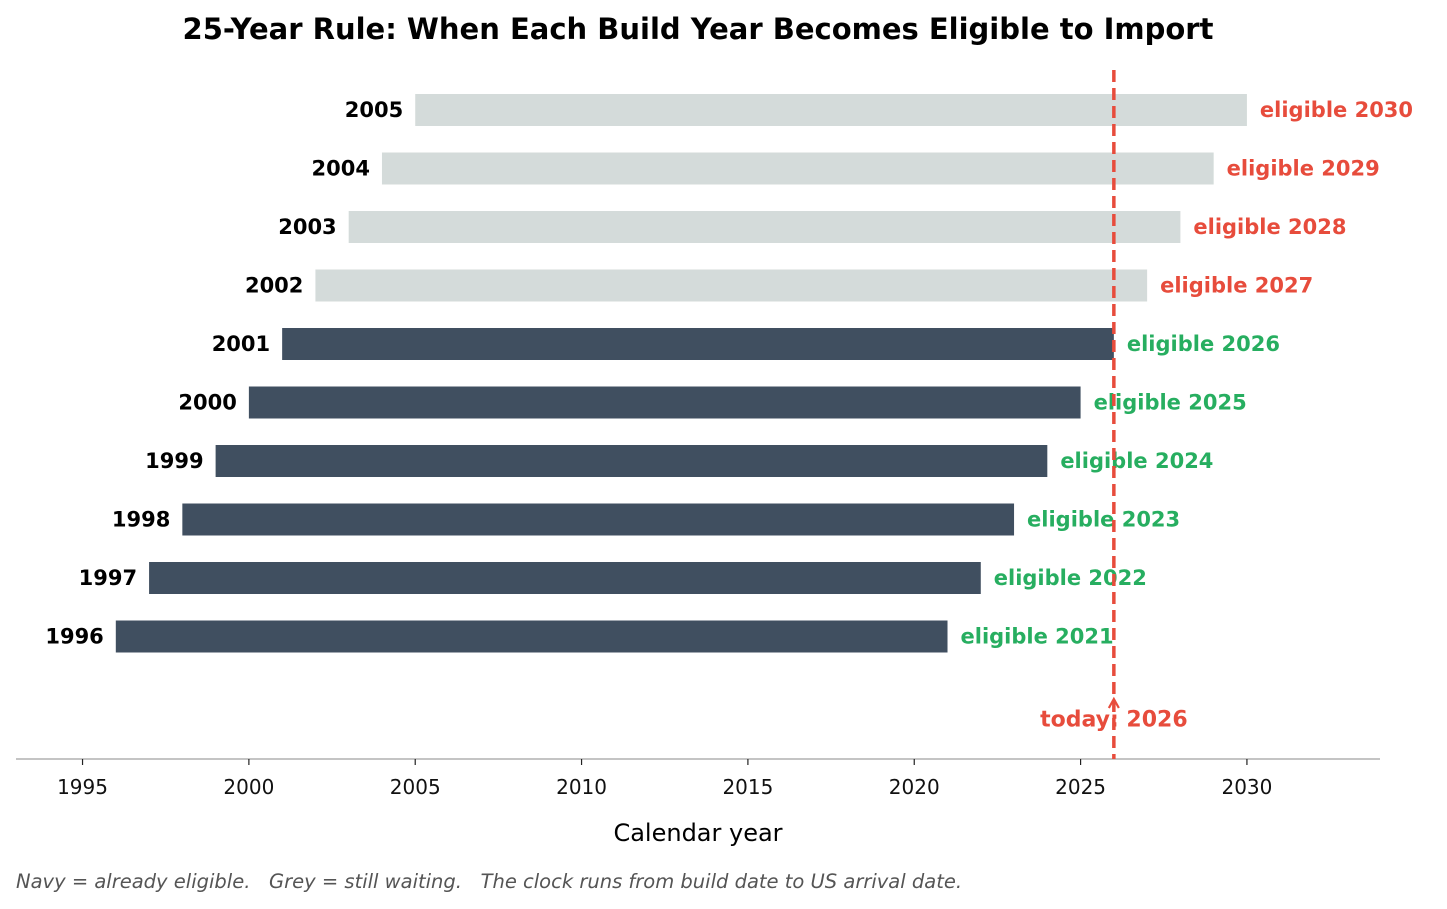 This screenshot has height=909, width=1447. Describe the element at coordinates (697, 833) in the screenshot. I see `x-axis-label: Calendar year` at that location.